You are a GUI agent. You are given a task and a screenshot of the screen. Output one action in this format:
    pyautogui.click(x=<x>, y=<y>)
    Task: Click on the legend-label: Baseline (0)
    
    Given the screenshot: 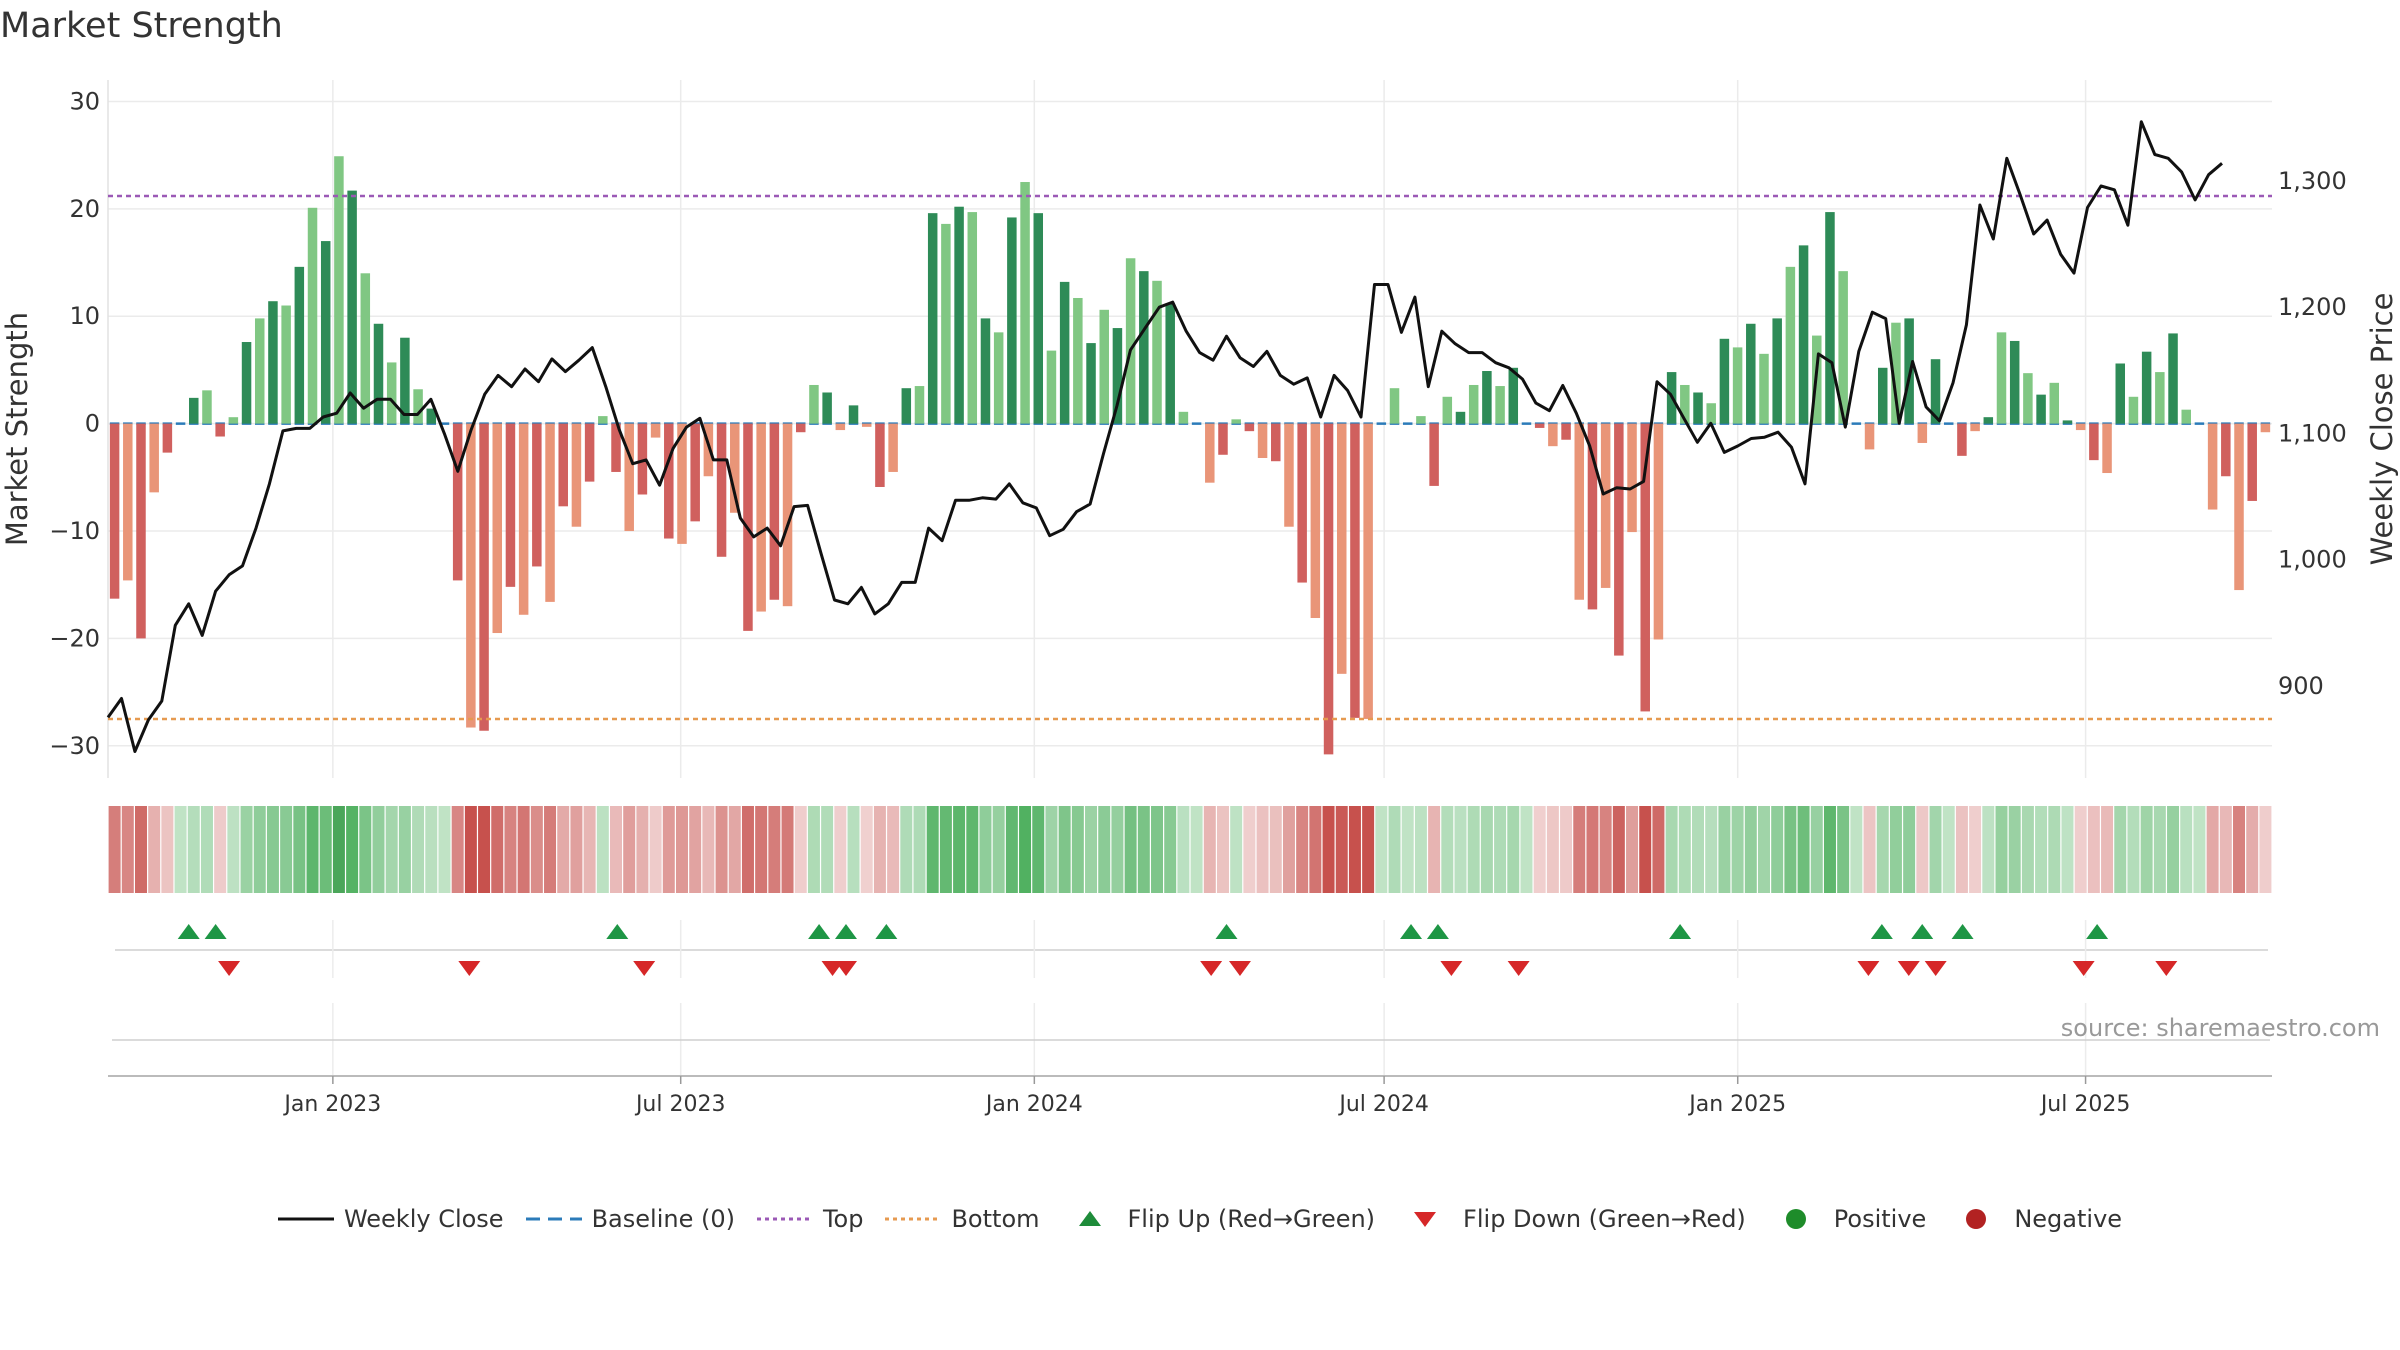 What is the action you would take?
    pyautogui.click(x=663, y=1219)
    